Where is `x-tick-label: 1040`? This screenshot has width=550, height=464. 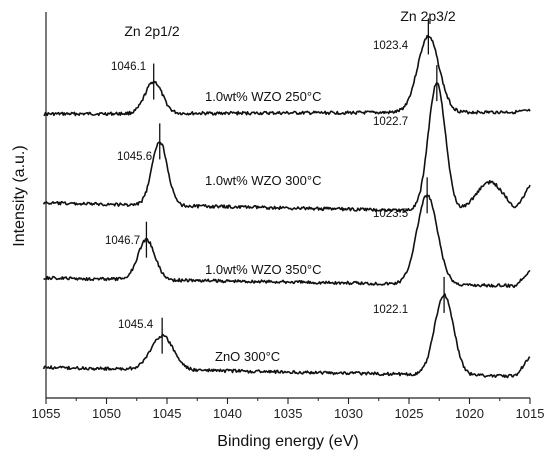 x-tick-label: 1040 is located at coordinates (227, 413).